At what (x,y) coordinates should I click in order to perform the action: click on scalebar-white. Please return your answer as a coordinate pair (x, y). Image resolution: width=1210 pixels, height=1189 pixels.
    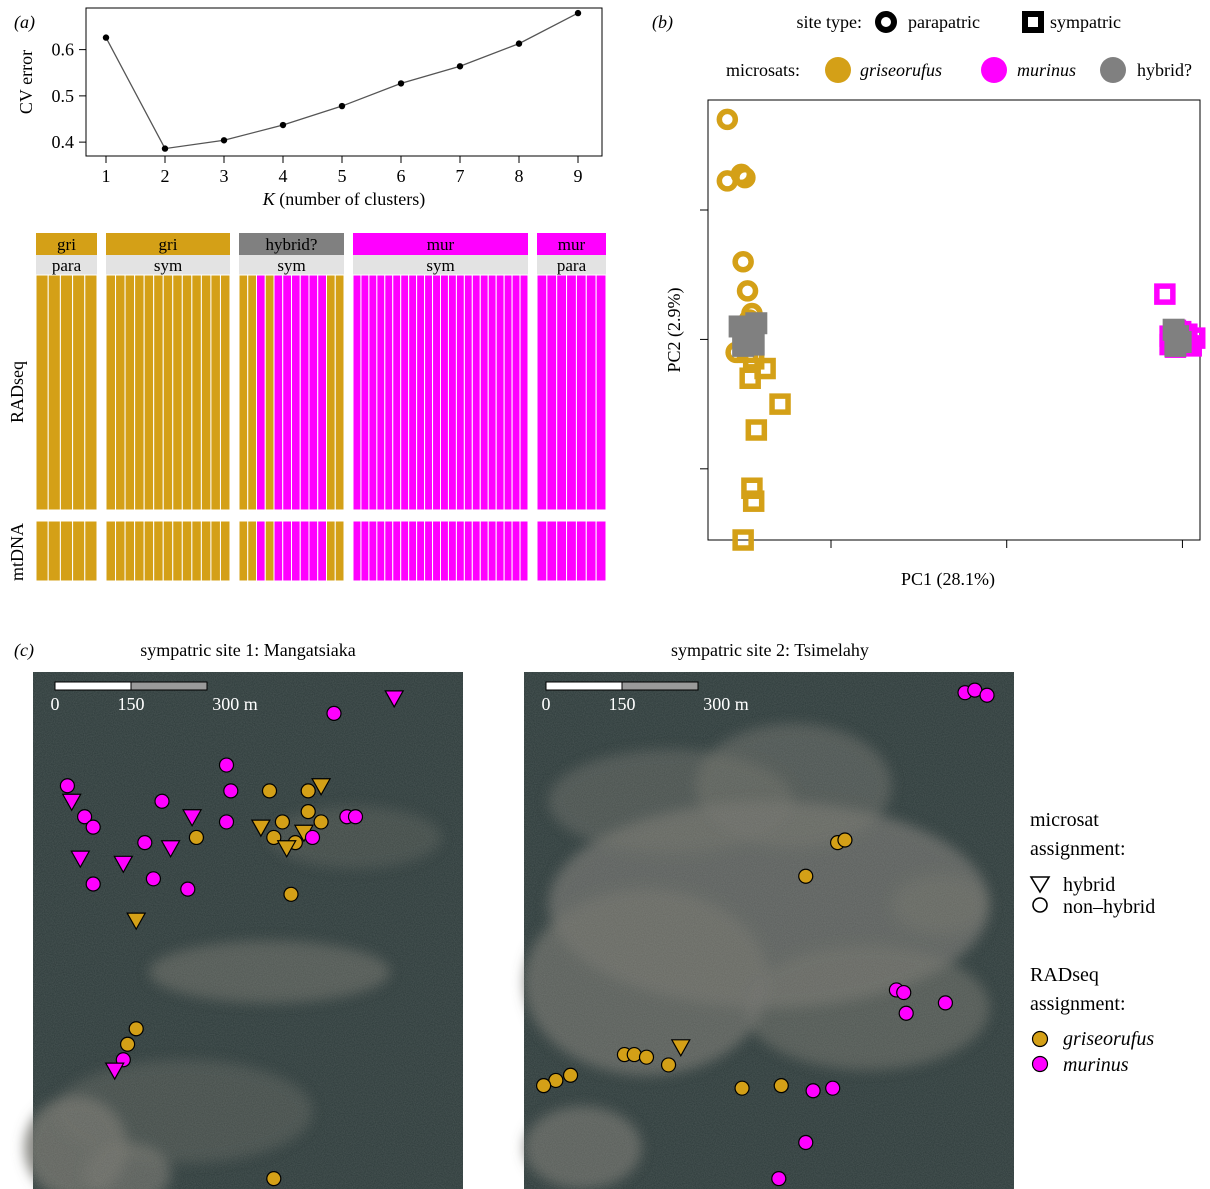
    Looking at the image, I should click on (584, 686).